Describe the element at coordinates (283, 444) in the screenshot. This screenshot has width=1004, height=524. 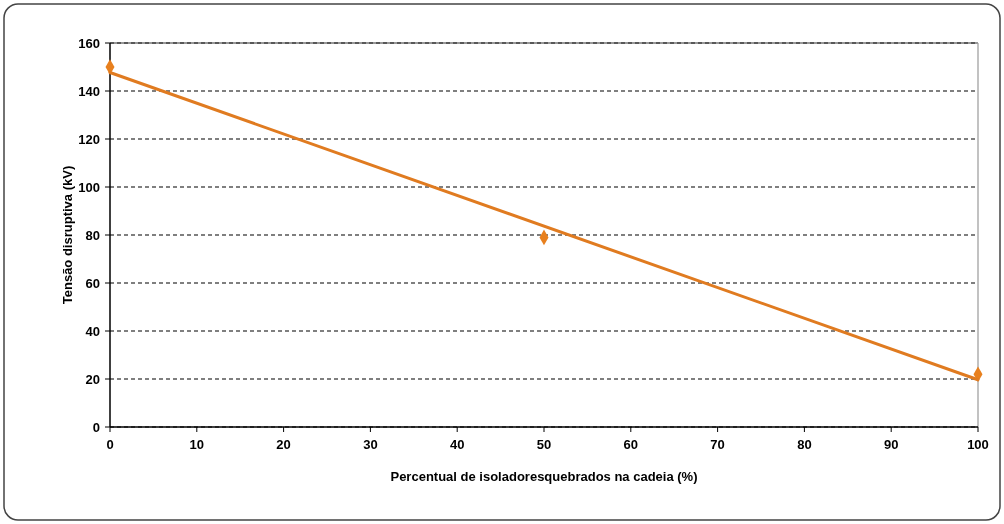
I see `x-tick-label: 20` at that location.